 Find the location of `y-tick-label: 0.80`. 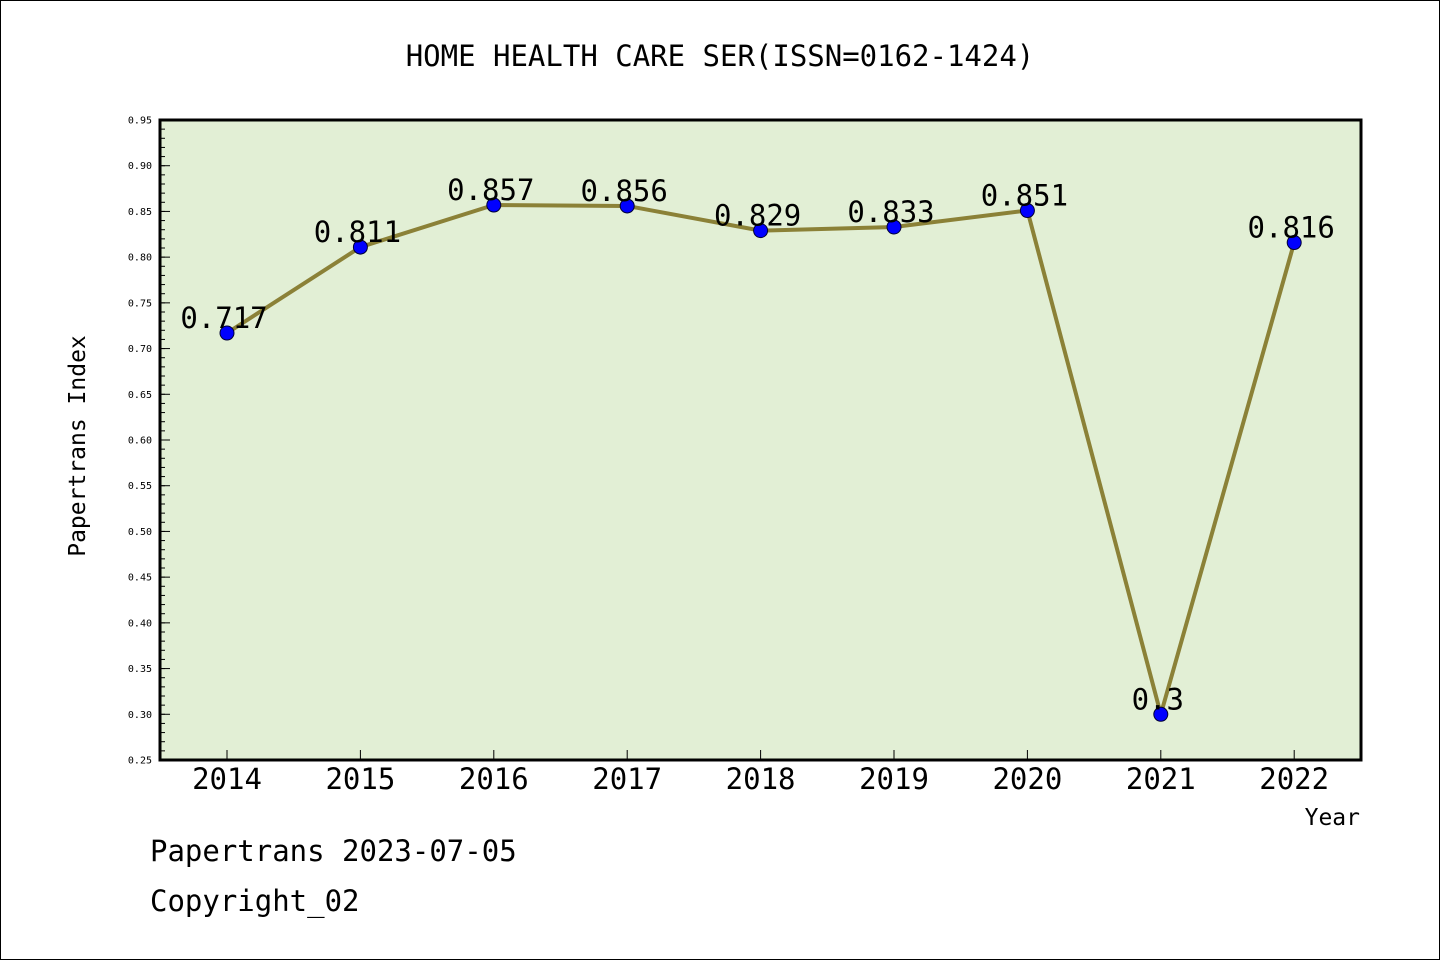

y-tick-label: 0.80 is located at coordinates (140, 258).